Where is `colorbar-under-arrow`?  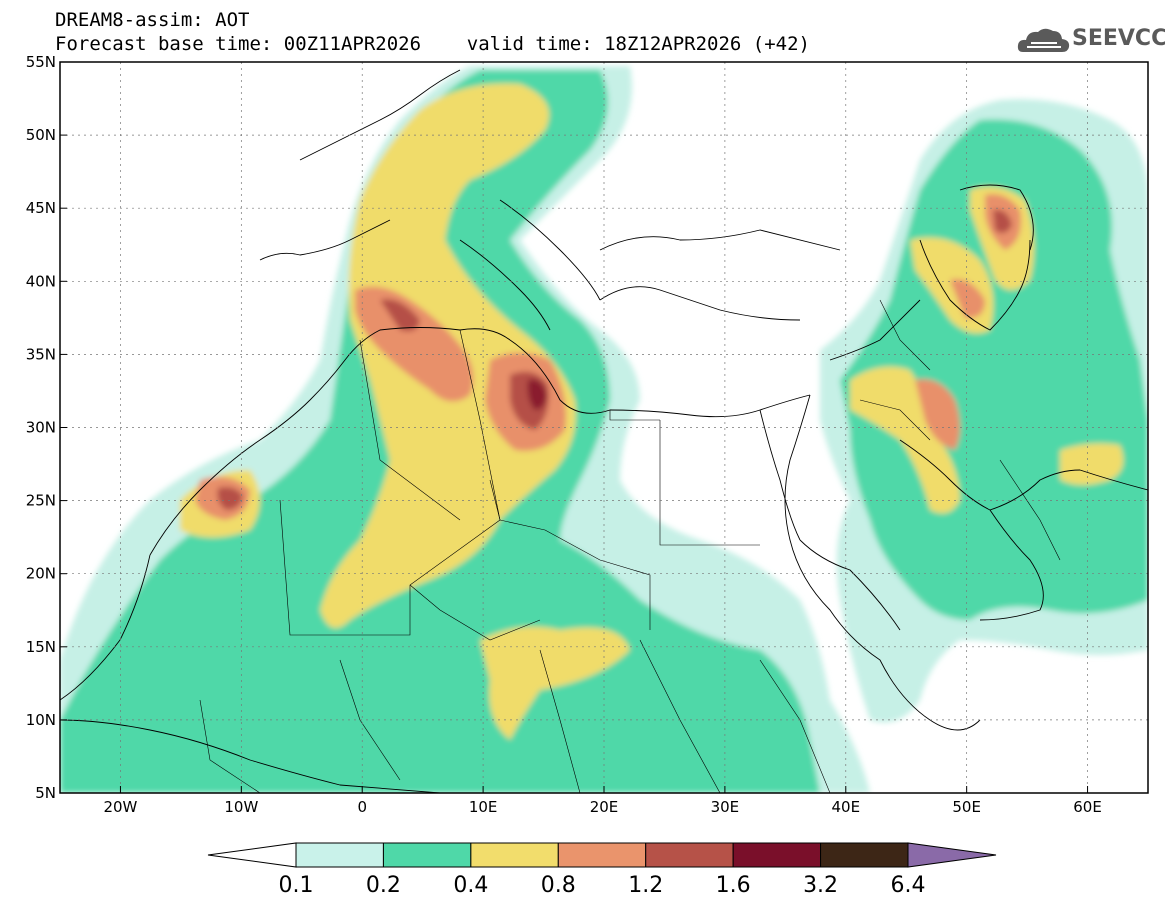 colorbar-under-arrow is located at coordinates (252, 855).